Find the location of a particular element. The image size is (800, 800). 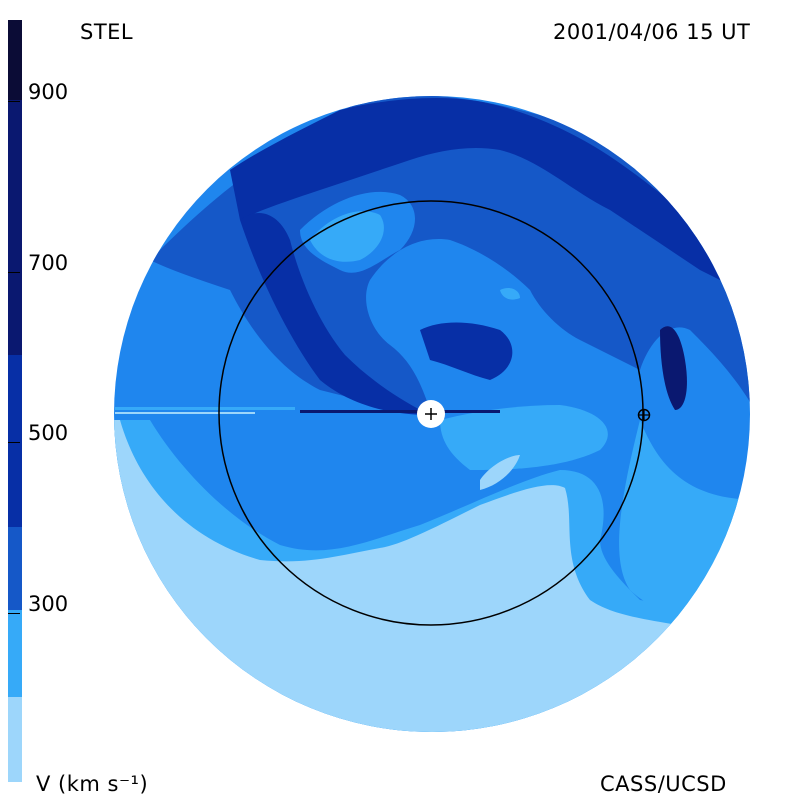

contour-light-patch is located at coordinates (347, 236).